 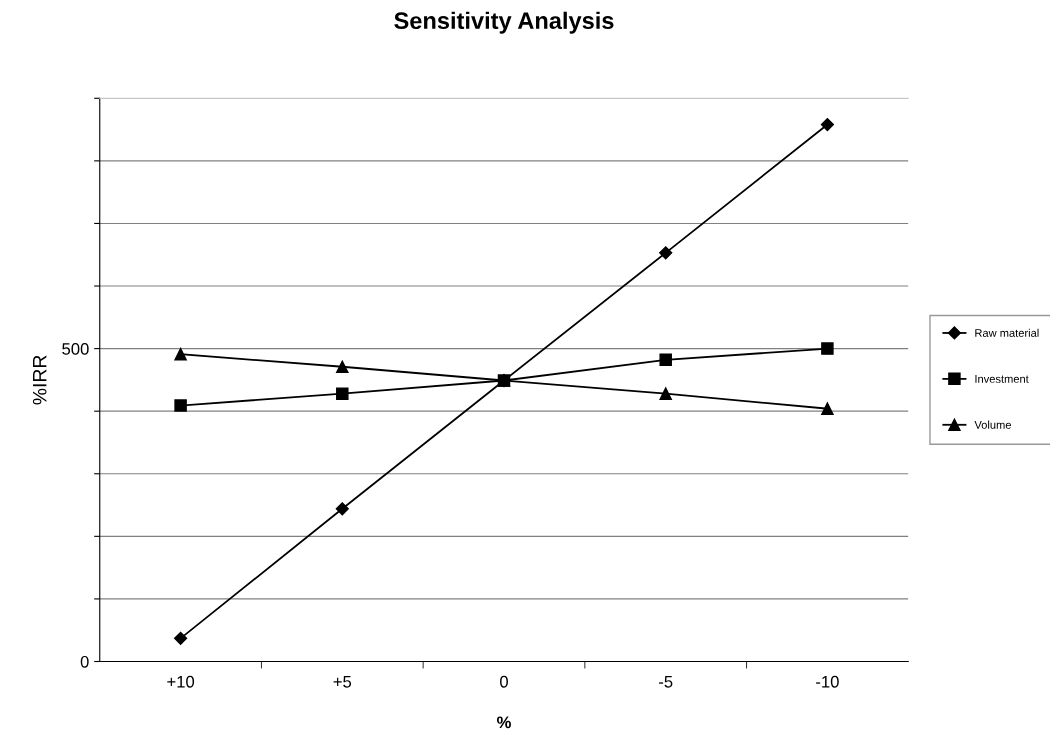 I want to click on legend-label: Raw material, so click(x=1007, y=332).